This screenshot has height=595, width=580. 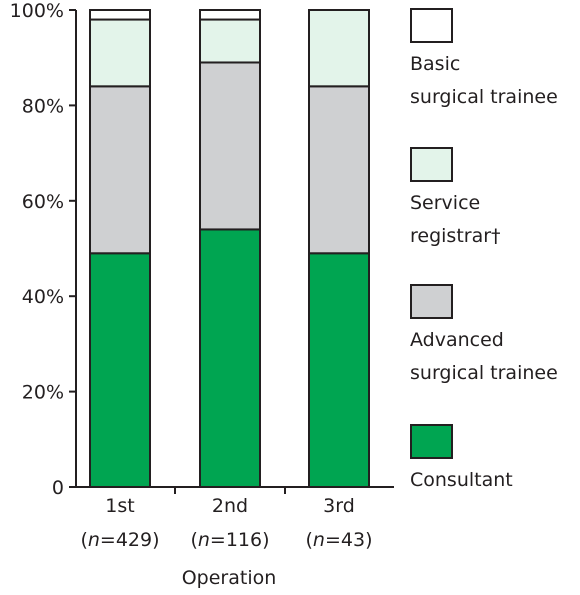 What do you see at coordinates (229, 540) in the screenshot?
I see `x-category-n-label: (n=116)` at bounding box center [229, 540].